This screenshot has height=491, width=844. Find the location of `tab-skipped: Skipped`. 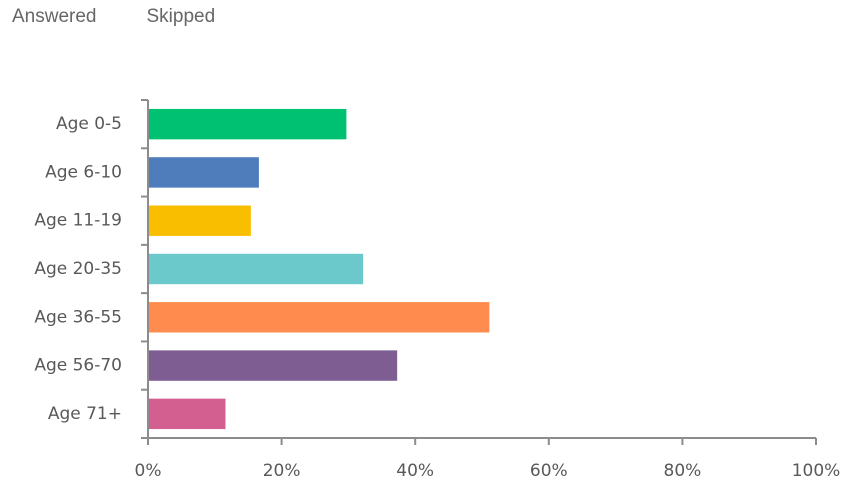

tab-skipped: Skipped is located at coordinates (181, 16).